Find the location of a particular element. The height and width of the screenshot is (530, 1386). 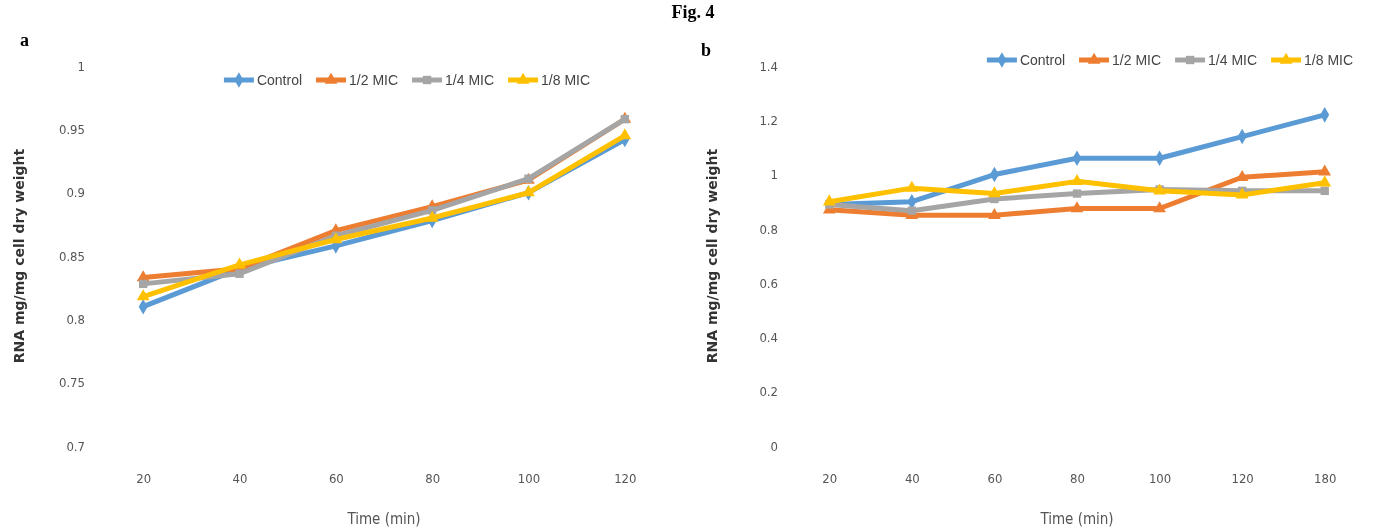

y-tick-label: 1.2 is located at coordinates (768, 120).